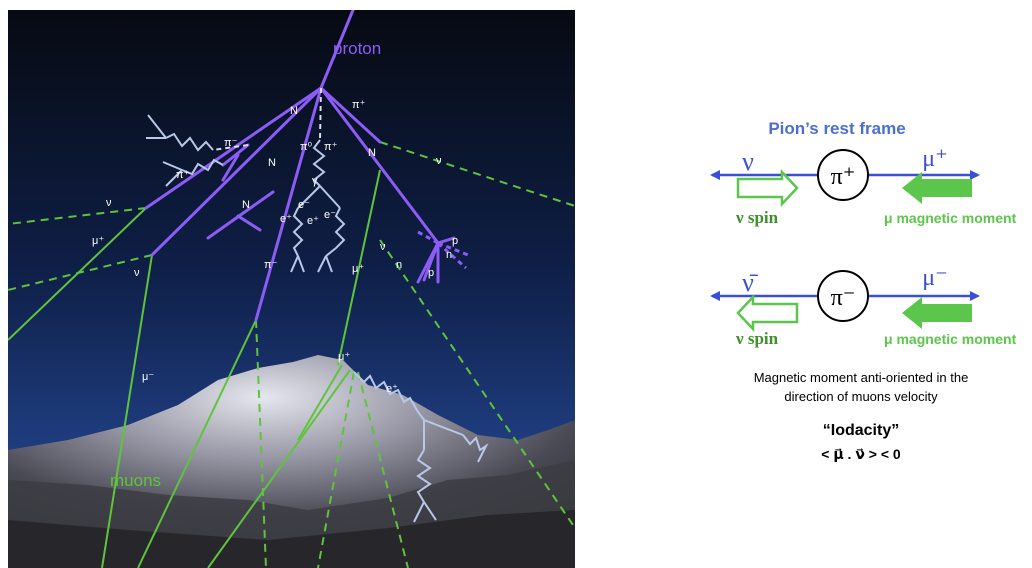 The height and width of the screenshot is (568, 1032). What do you see at coordinates (861, 430) in the screenshot?
I see `iodacity-title: “Iodacity”` at bounding box center [861, 430].